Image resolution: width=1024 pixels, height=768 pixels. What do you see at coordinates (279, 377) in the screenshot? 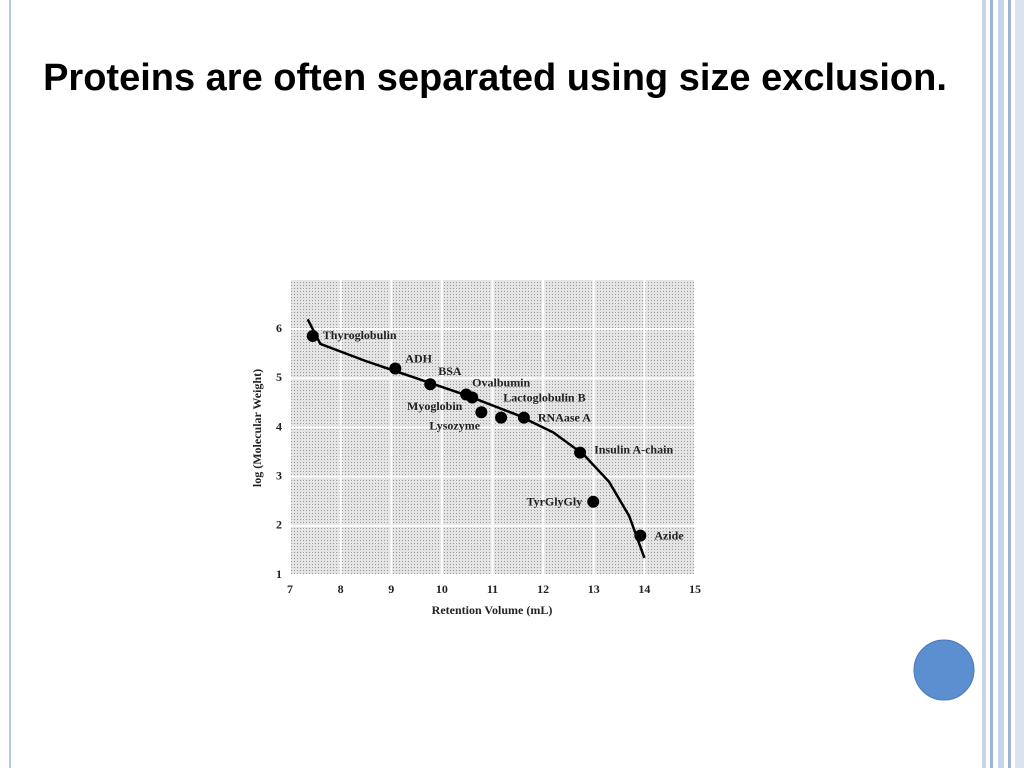
I see `y-tick-label: 5` at bounding box center [279, 377].